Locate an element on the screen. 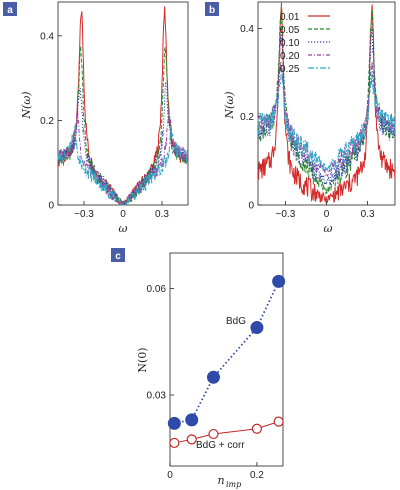 This screenshot has height=490, width=400. panel-label-a: a is located at coordinates (10, 9).